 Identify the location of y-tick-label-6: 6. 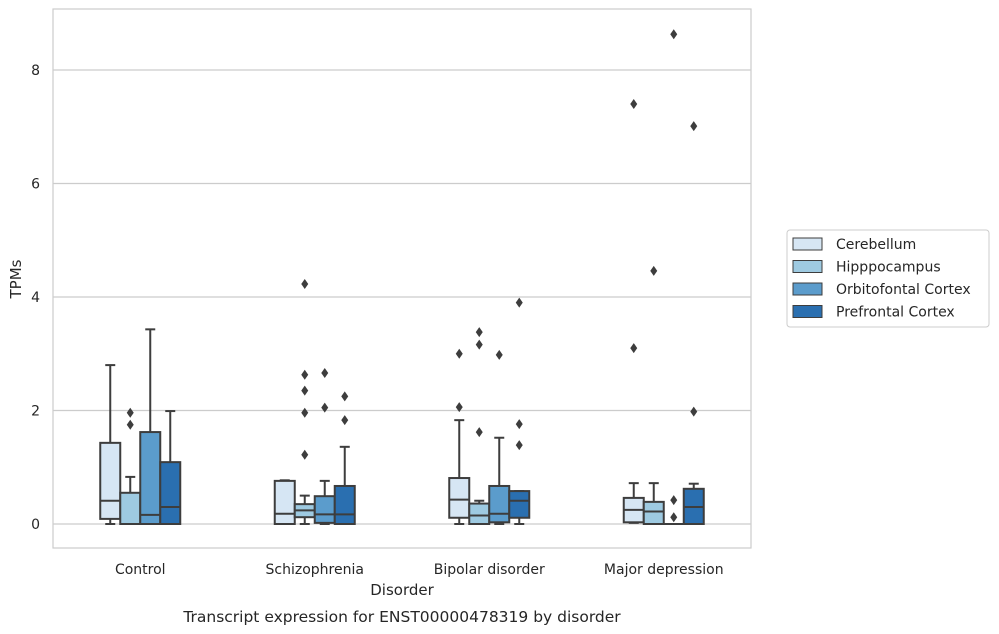
(35, 185).